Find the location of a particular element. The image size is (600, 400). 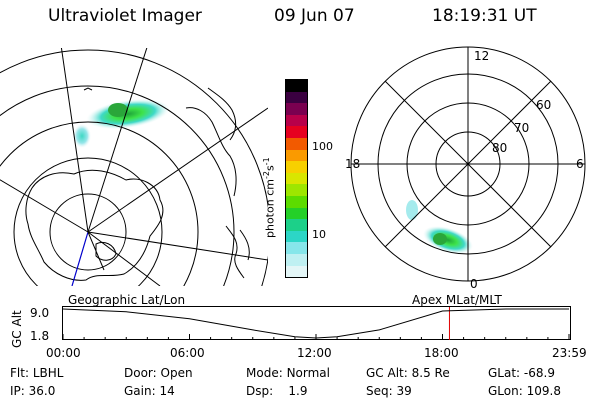

geographic-caption: Geographic Lat/Lon is located at coordinates (127, 300).